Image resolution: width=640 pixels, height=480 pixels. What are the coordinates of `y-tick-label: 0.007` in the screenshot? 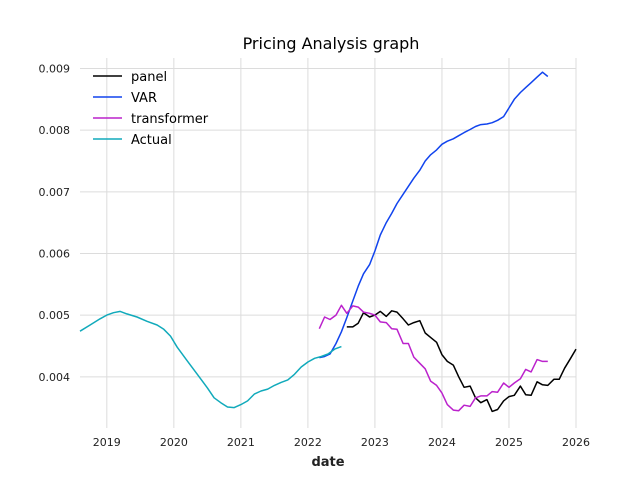 It's located at (55, 192).